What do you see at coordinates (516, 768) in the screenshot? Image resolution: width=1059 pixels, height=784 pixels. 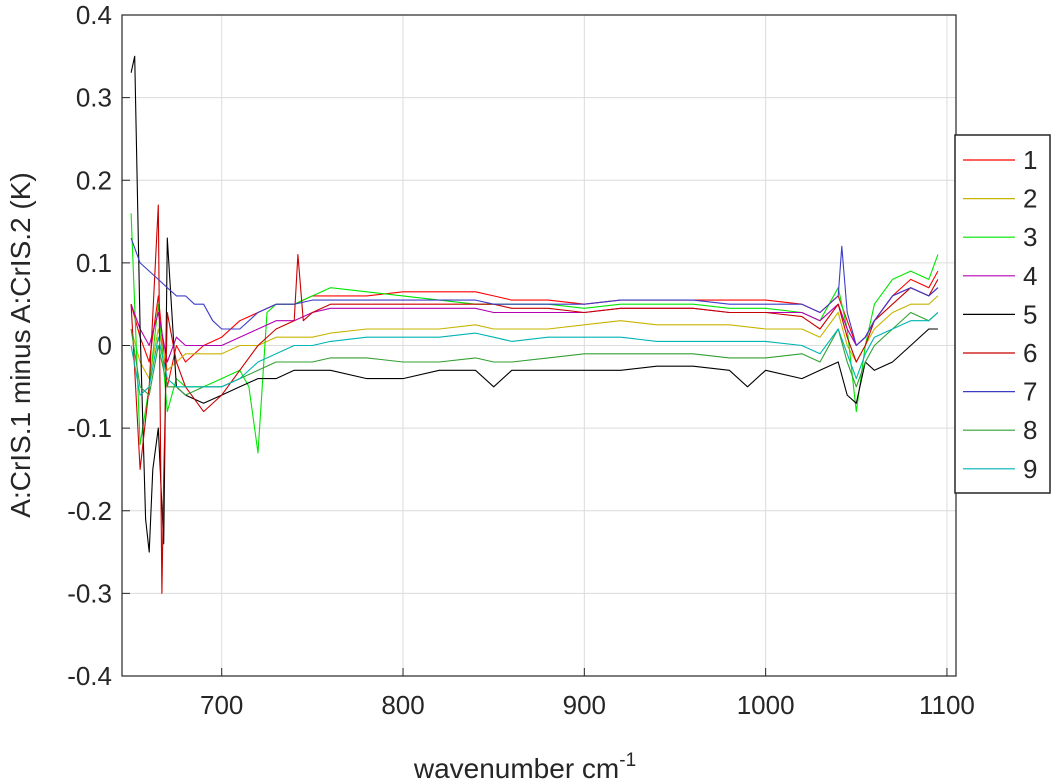 I see `x-axis-label-text: wavenumber cm` at bounding box center [516, 768].